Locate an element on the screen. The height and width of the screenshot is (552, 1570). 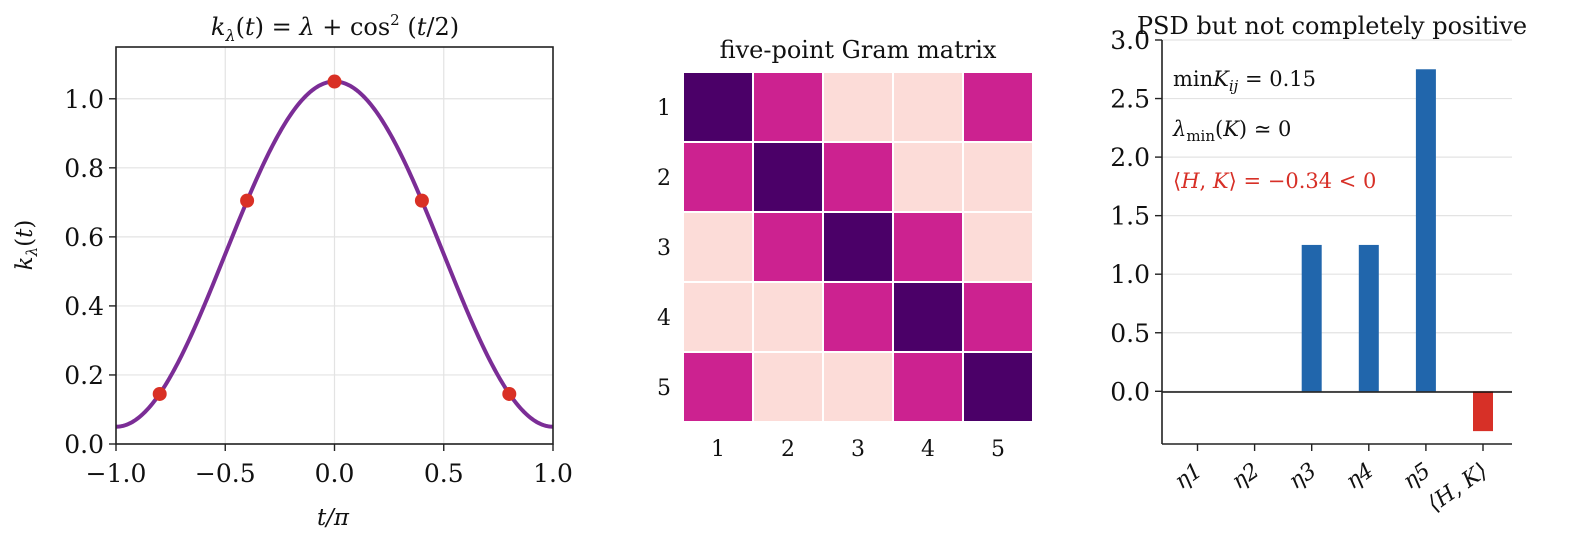
line-y-tick-label: 0.4 is located at coordinates (84, 306).